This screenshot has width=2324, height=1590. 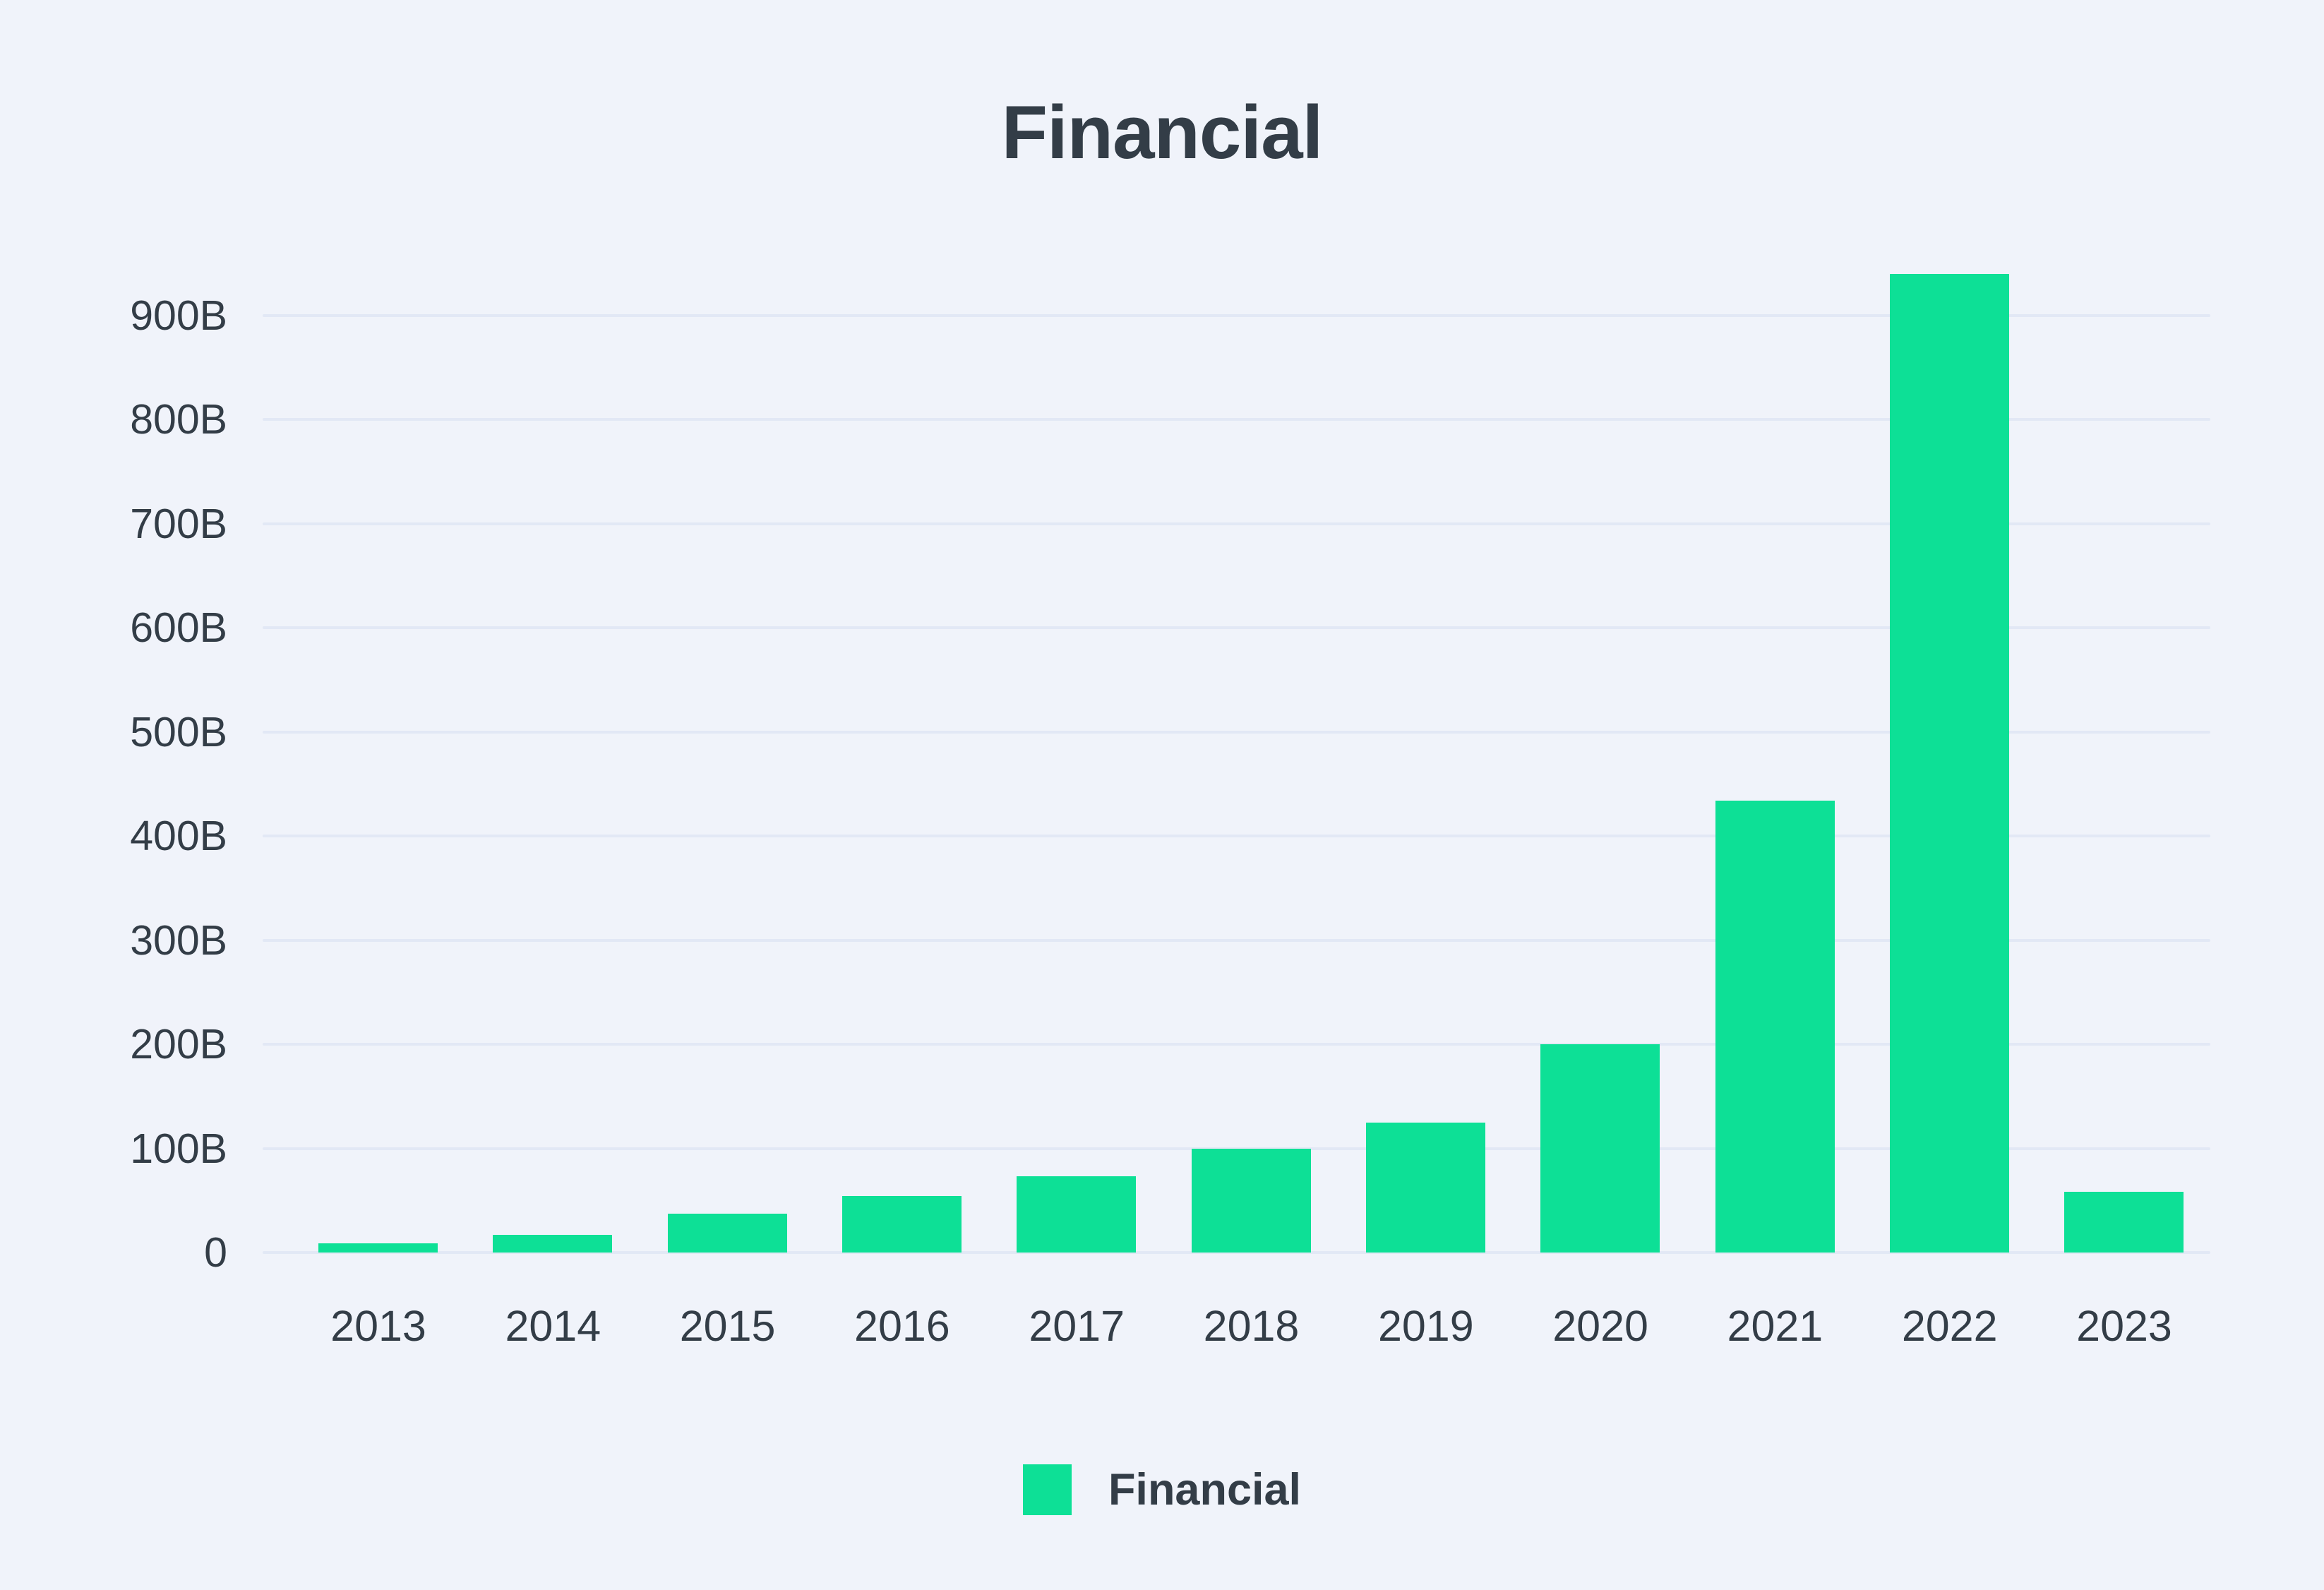 I want to click on bar-2016, so click(x=902, y=1224).